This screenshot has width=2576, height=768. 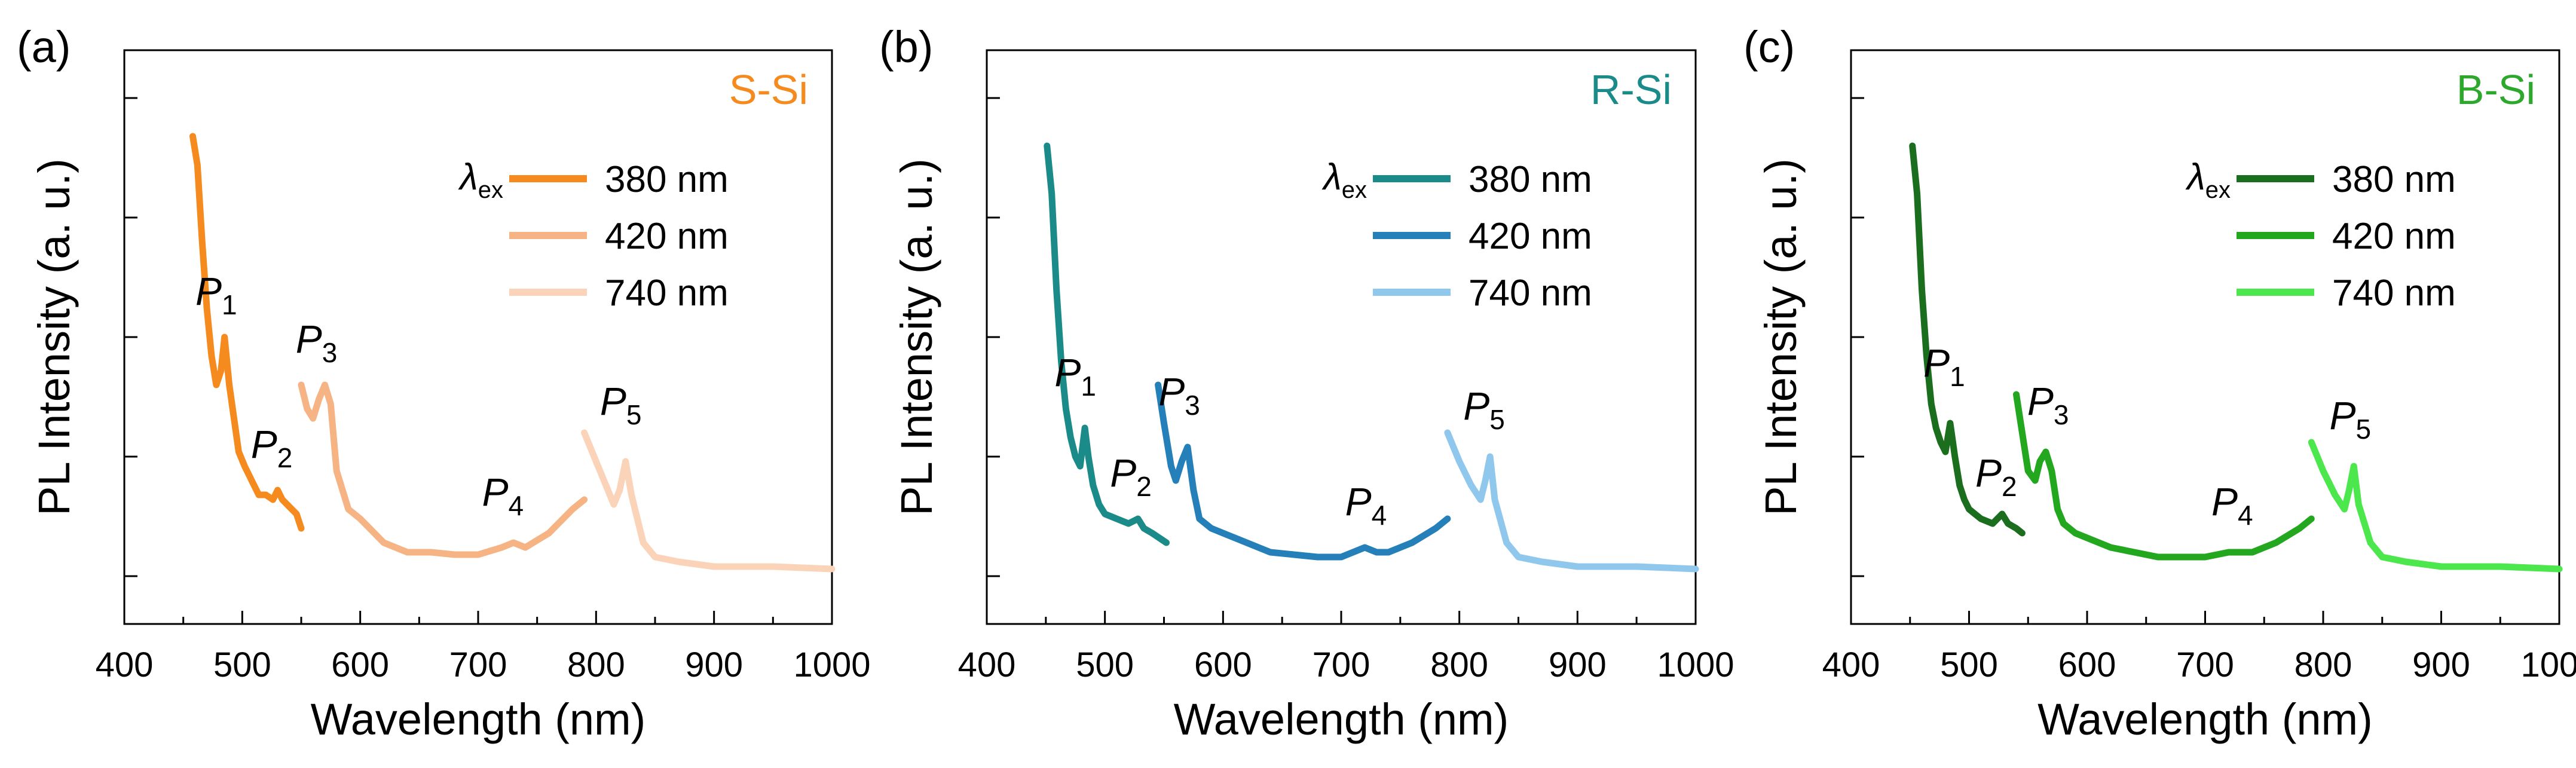 What do you see at coordinates (1769, 47) in the screenshot?
I see `panel-label: (c)` at bounding box center [1769, 47].